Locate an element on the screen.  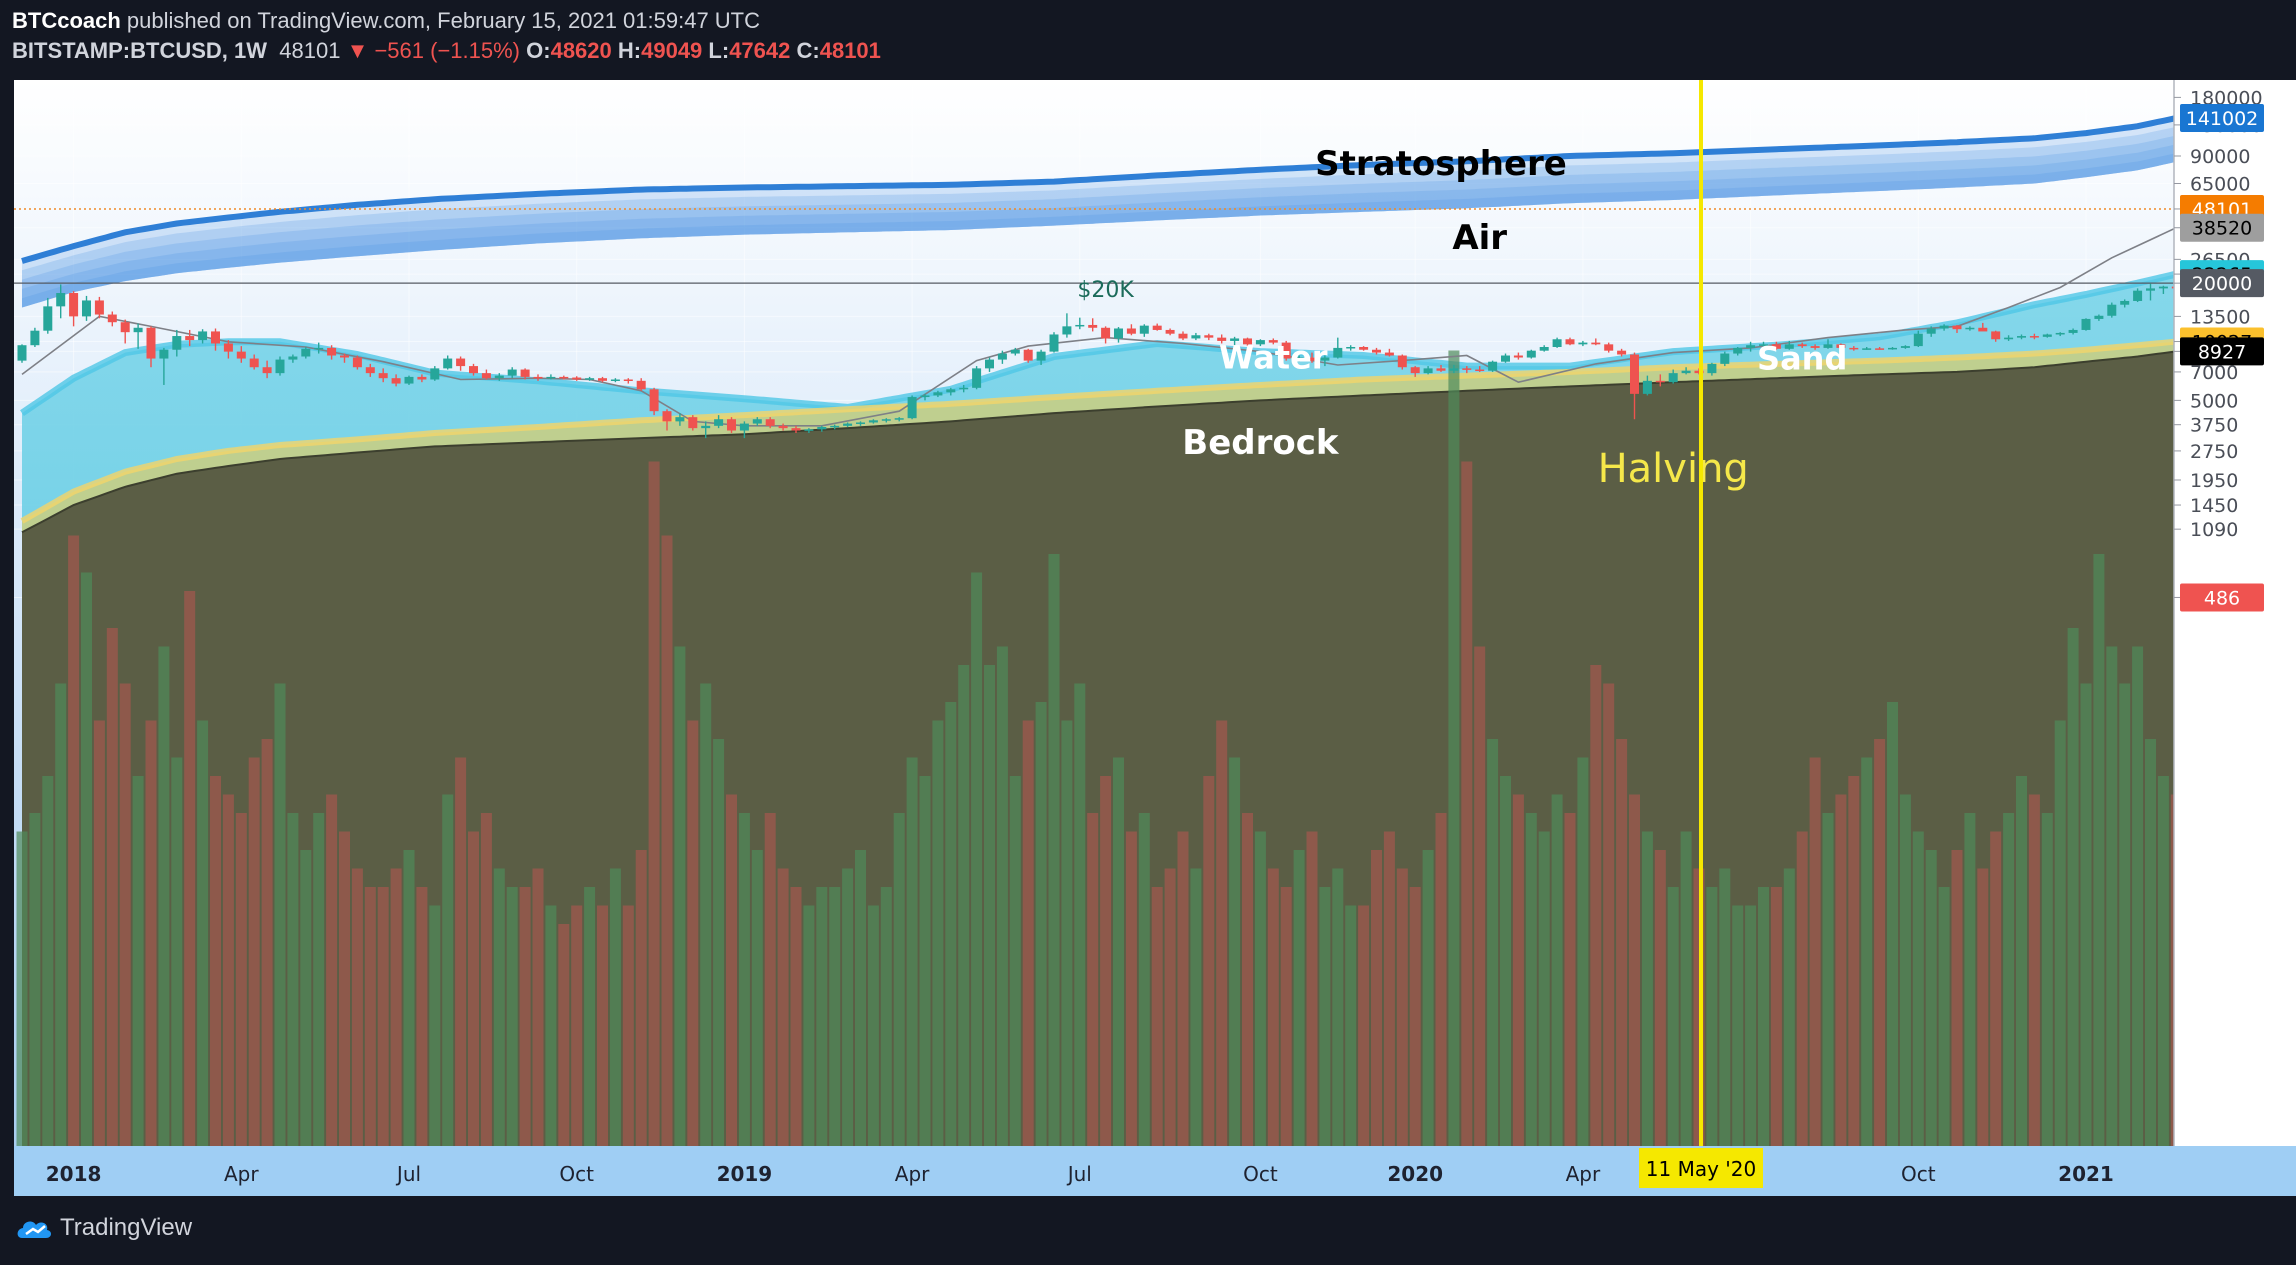
symbol-label: BITSTAMP:BTCUSD, 1W is located at coordinates (140, 50).